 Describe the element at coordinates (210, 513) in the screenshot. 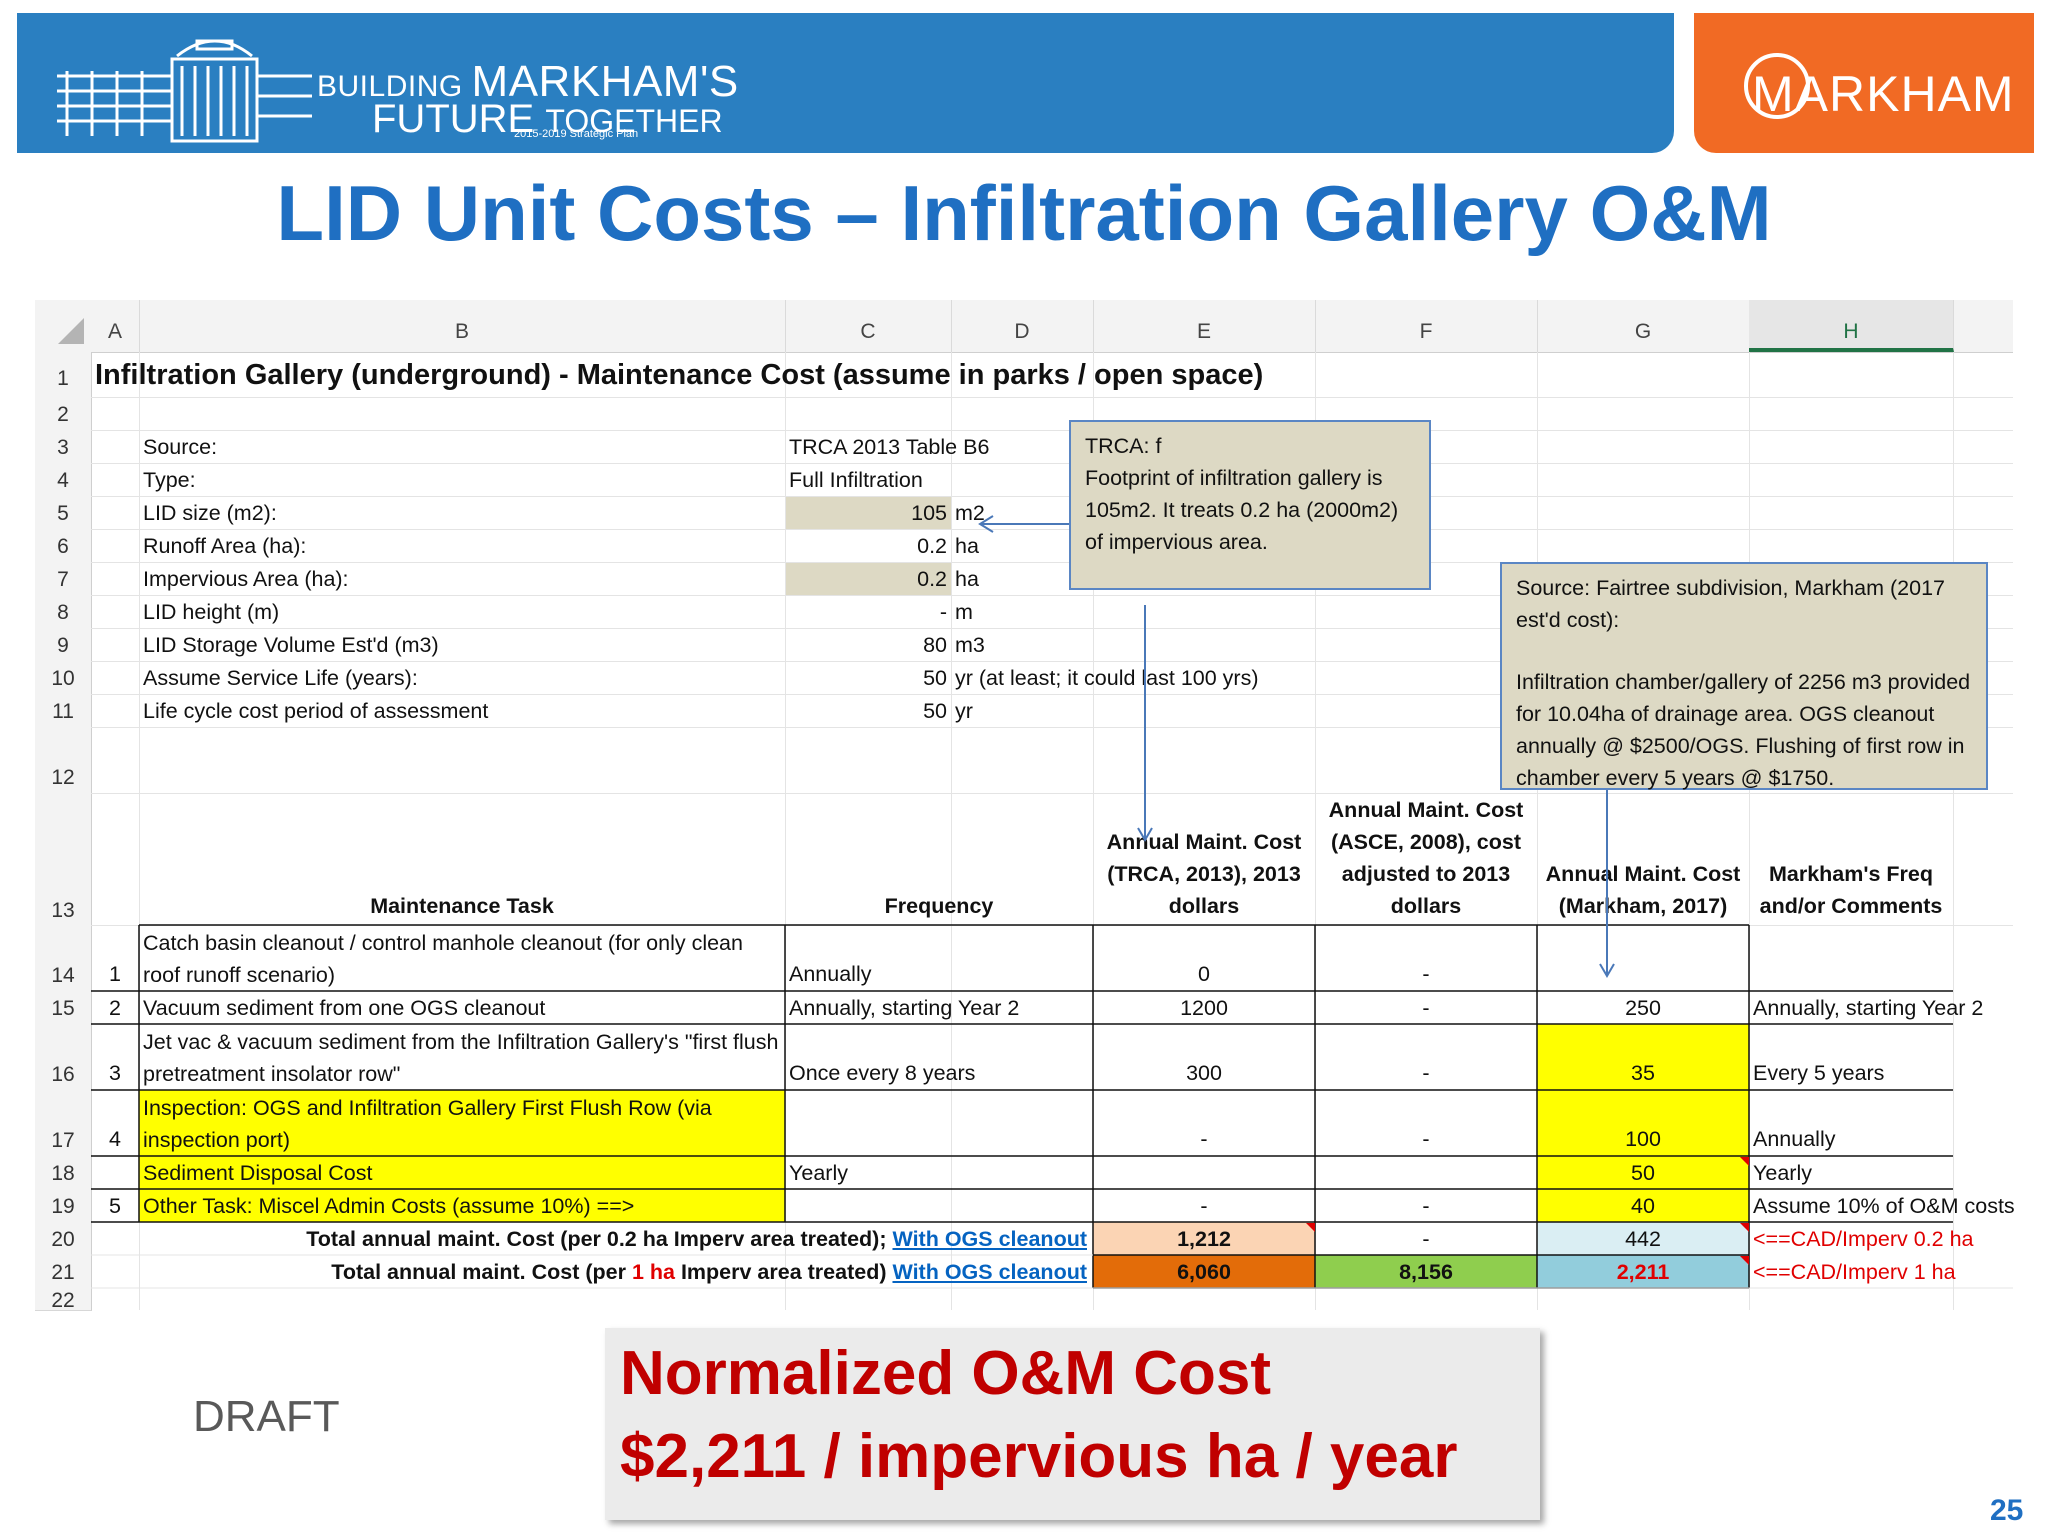

I see `param-label: LID size (m2):` at that location.